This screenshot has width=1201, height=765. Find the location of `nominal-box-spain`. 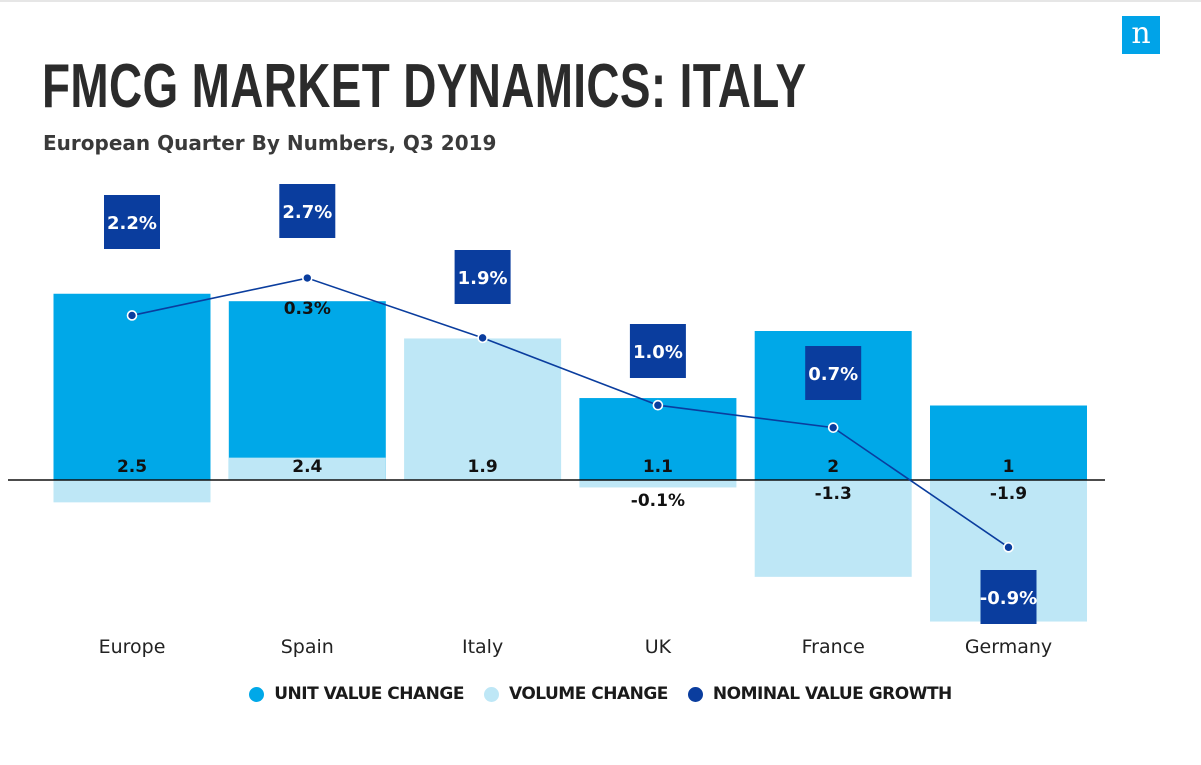

nominal-box-spain is located at coordinates (307, 211).